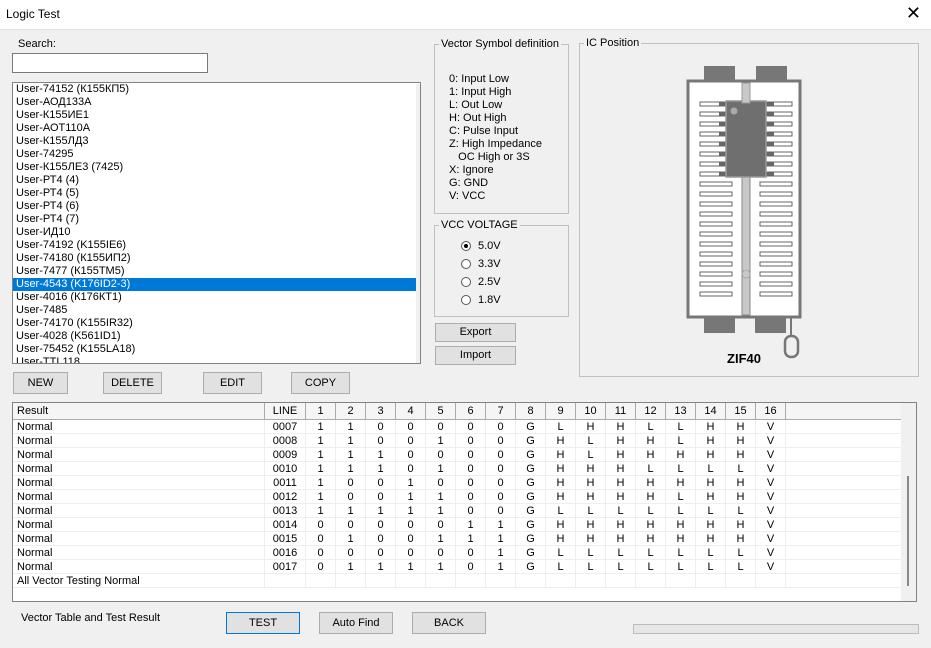  What do you see at coordinates (48, 206) in the screenshot?
I see `device-list-item: User-РТ4 (6)` at bounding box center [48, 206].